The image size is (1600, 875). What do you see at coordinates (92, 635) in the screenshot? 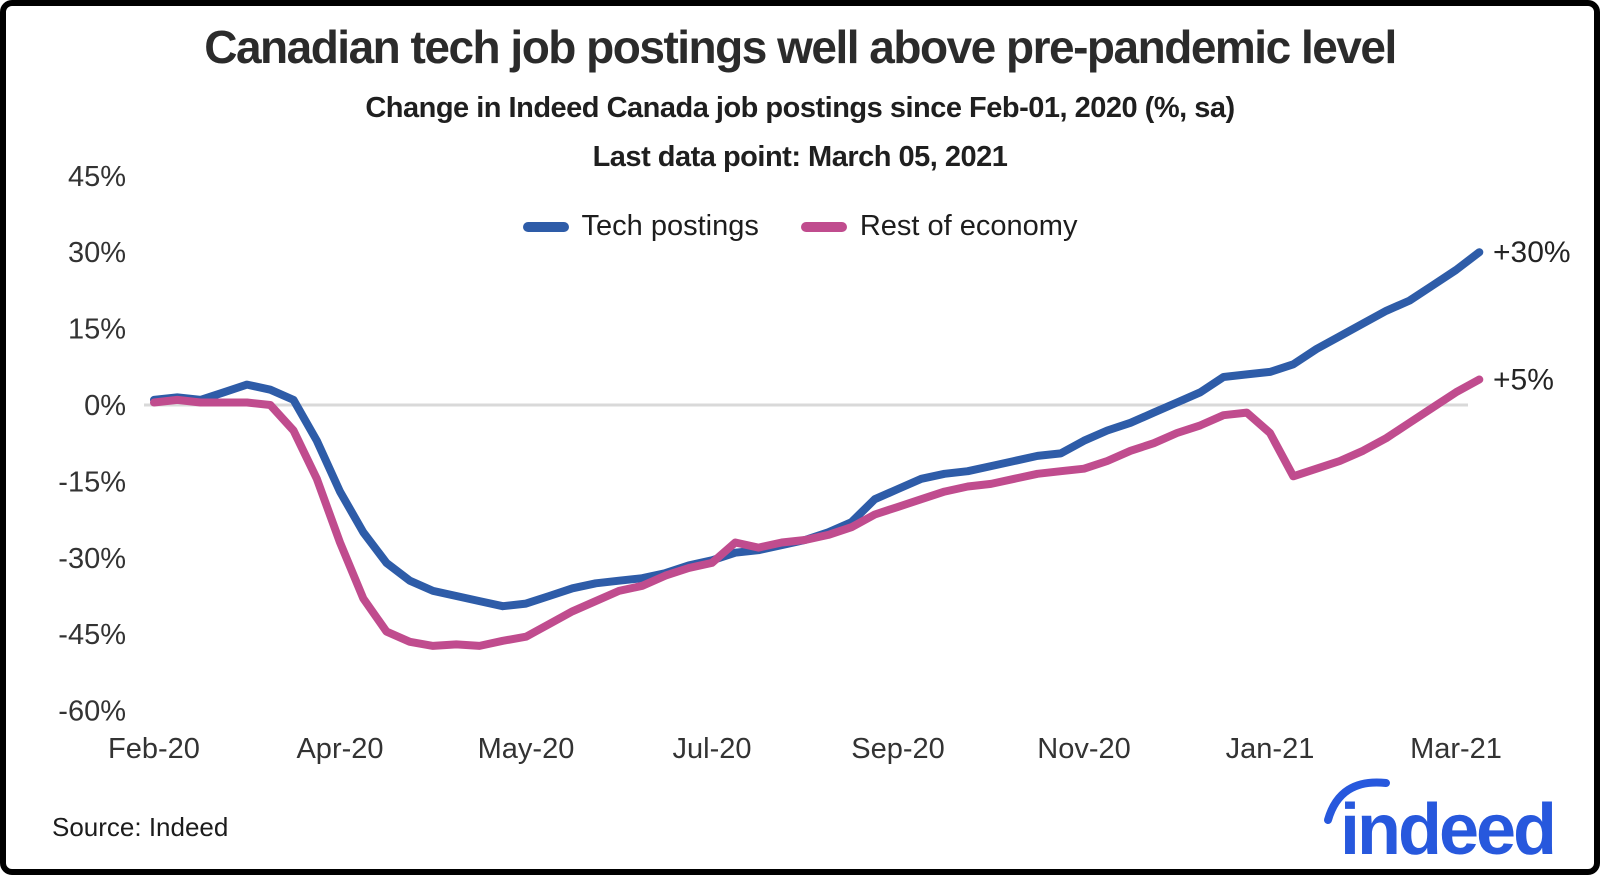
I see `y-axis-tick-label: -45%` at bounding box center [92, 635].